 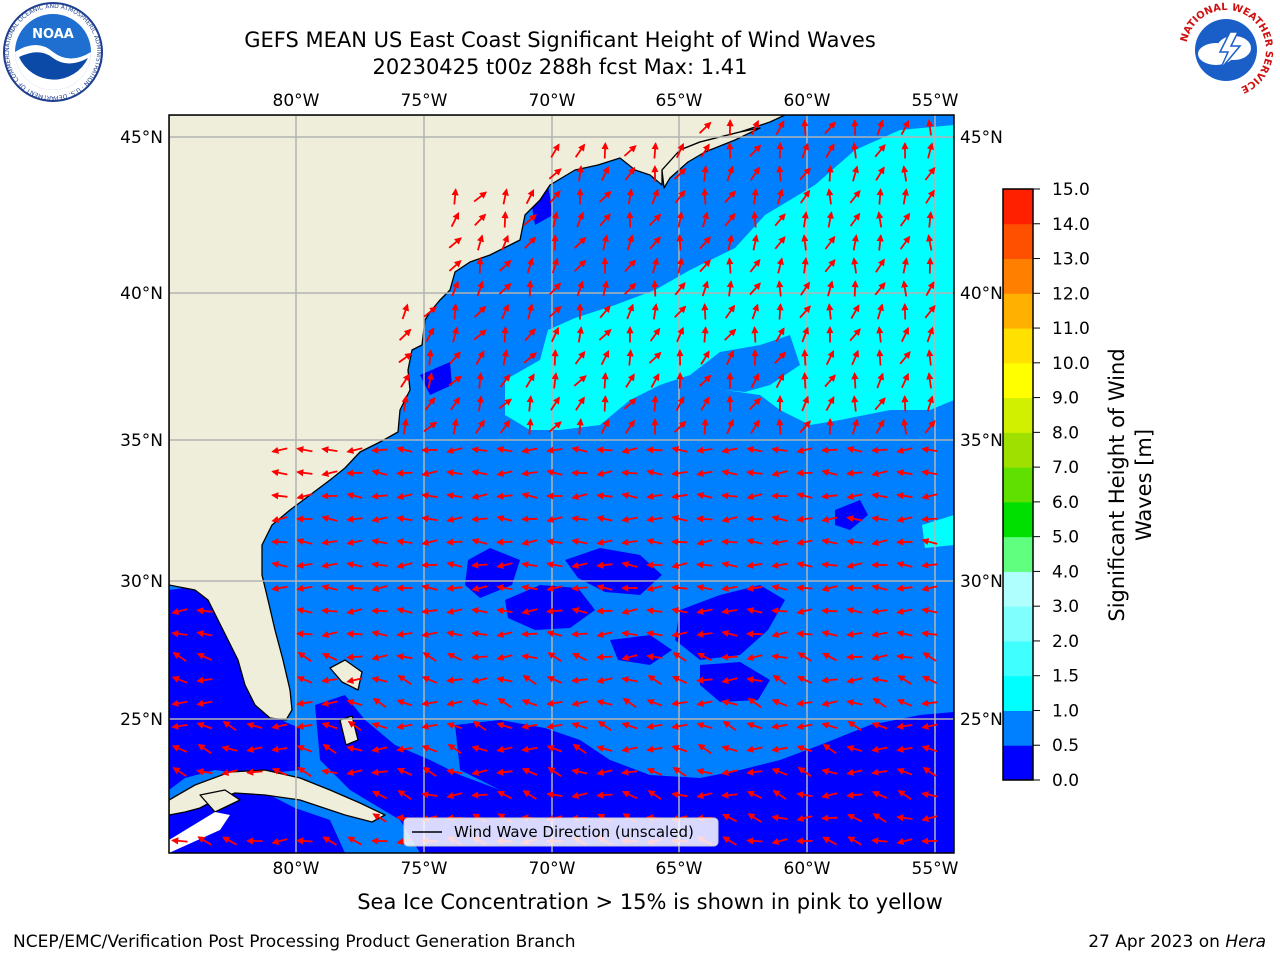 I want to click on lat-label: 25°N, so click(x=141, y=720).